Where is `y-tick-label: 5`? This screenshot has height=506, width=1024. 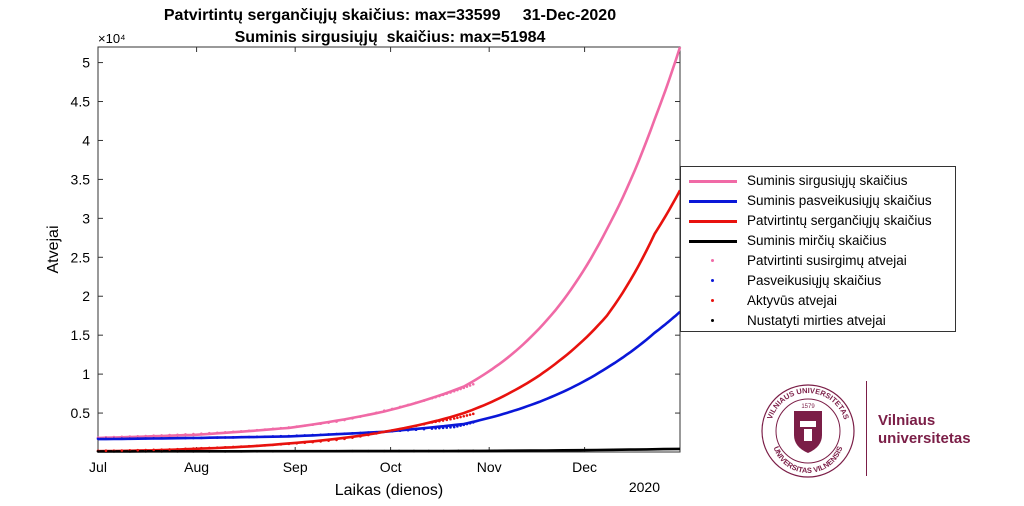 y-tick-label: 5 is located at coordinates (86, 63).